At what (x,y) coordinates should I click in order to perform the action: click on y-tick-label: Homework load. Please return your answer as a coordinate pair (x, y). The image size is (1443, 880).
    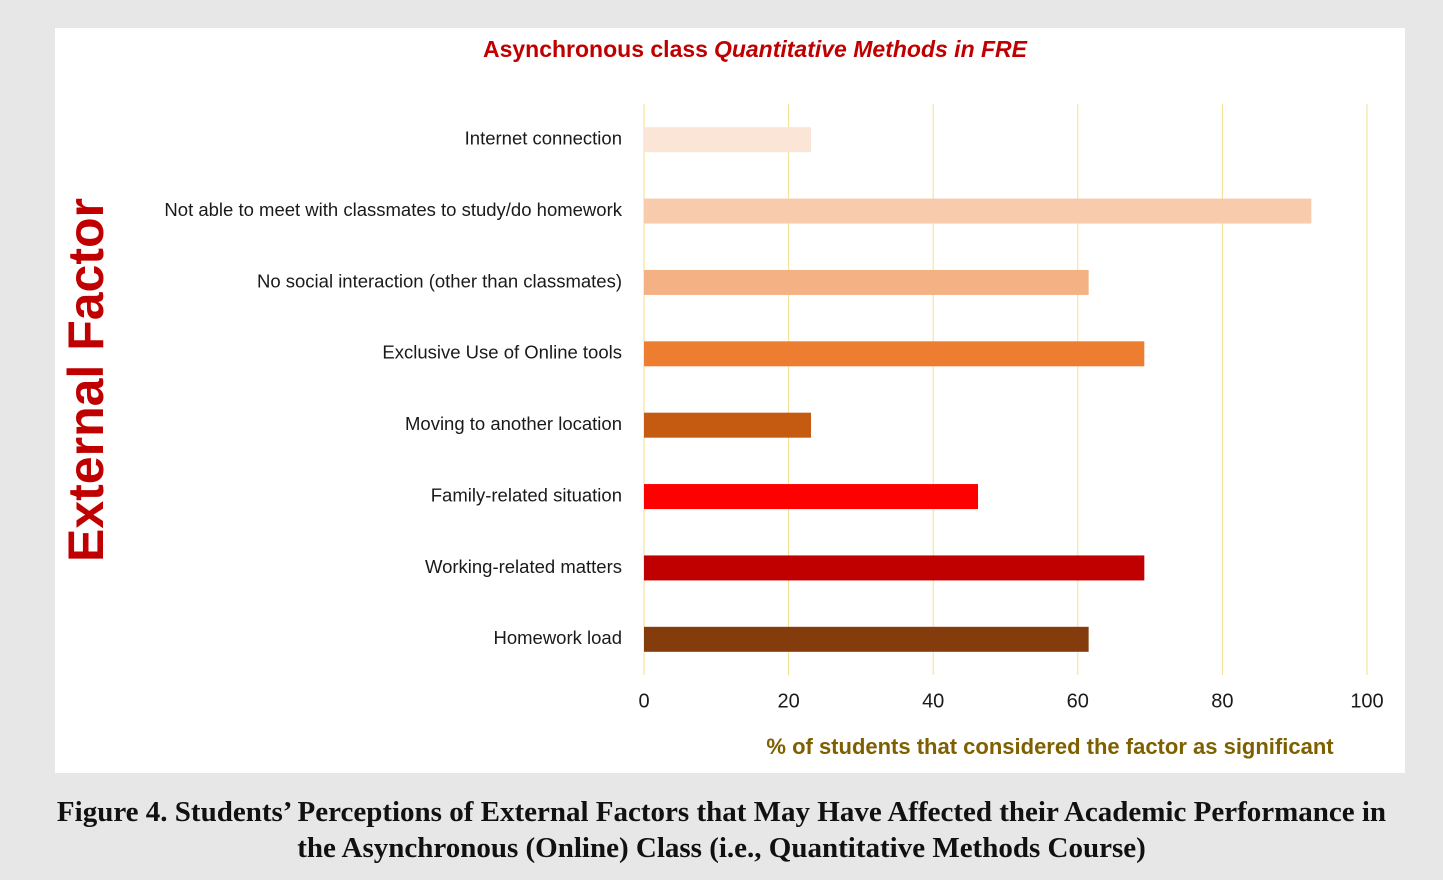
    Looking at the image, I should click on (557, 637).